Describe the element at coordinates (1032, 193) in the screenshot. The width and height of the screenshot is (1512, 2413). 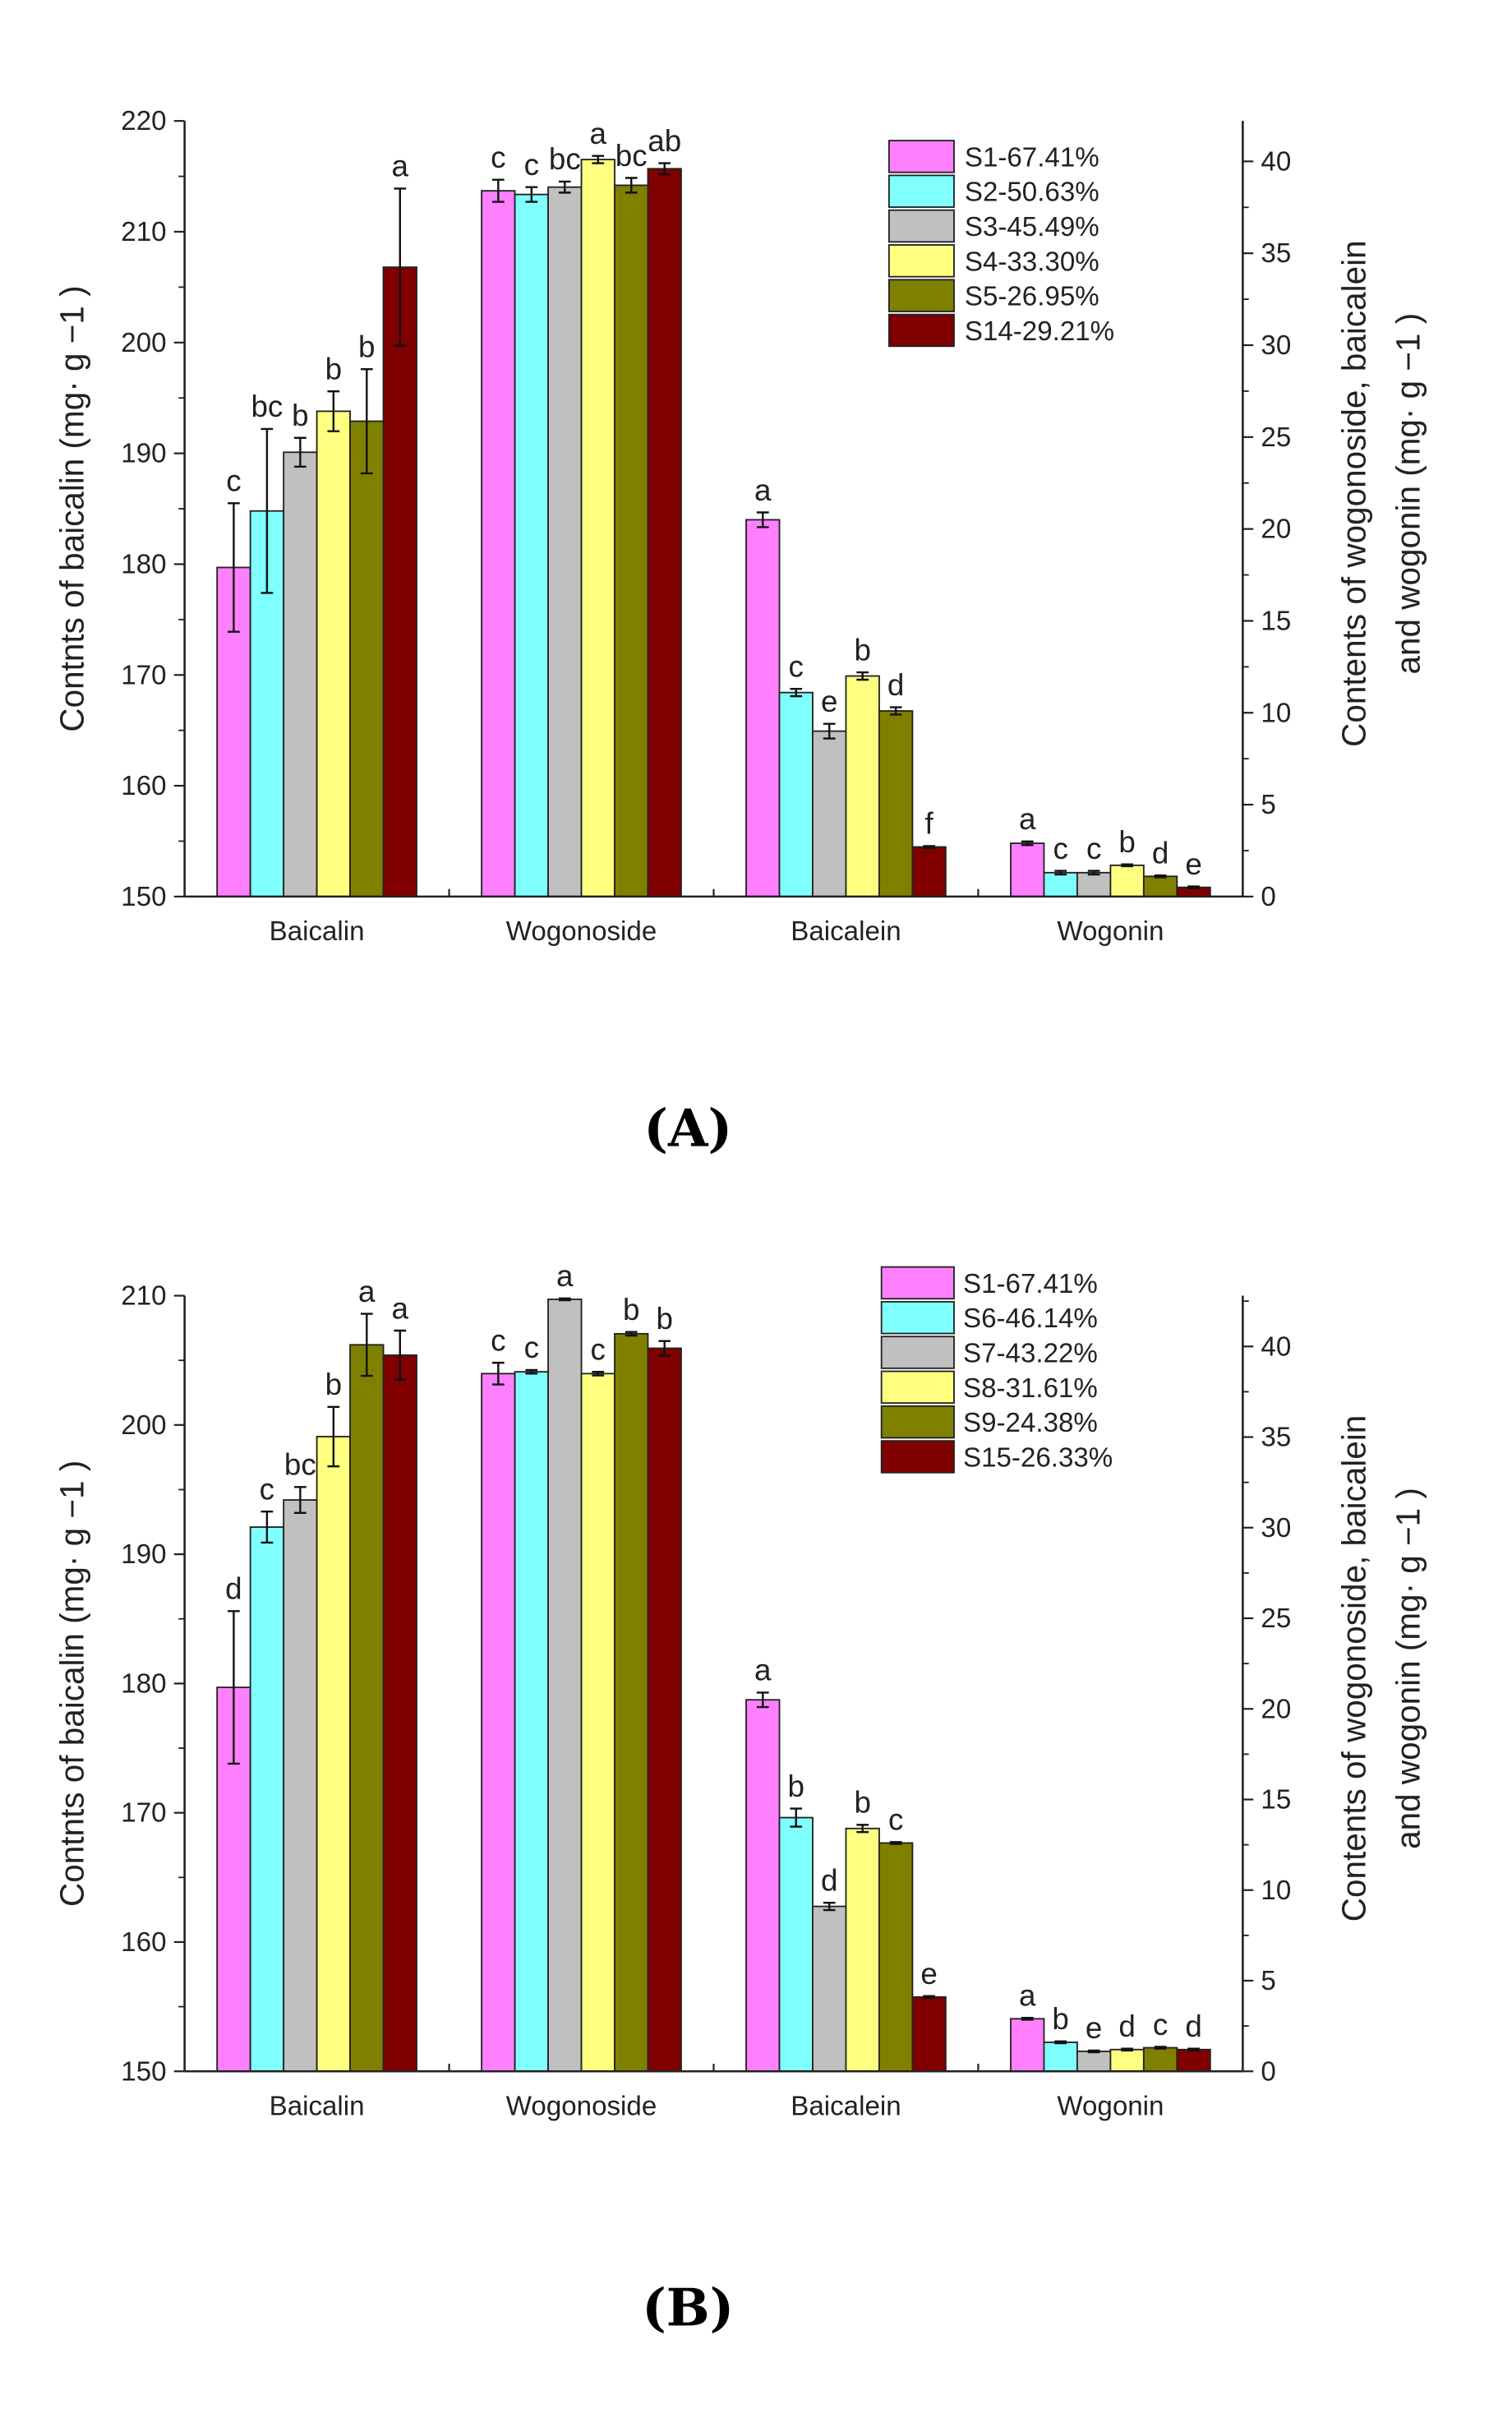
I see `legend-label: S2-50.63%` at that location.